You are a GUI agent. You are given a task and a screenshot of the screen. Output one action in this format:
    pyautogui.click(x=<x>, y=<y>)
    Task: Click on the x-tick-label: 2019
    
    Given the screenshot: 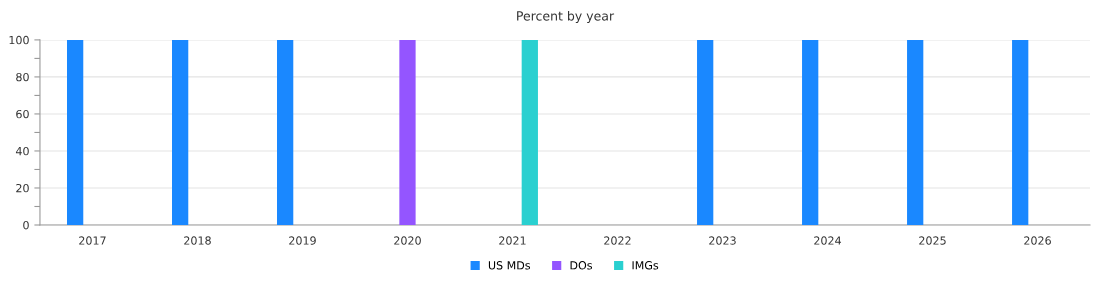 What is the action you would take?
    pyautogui.click(x=302, y=240)
    